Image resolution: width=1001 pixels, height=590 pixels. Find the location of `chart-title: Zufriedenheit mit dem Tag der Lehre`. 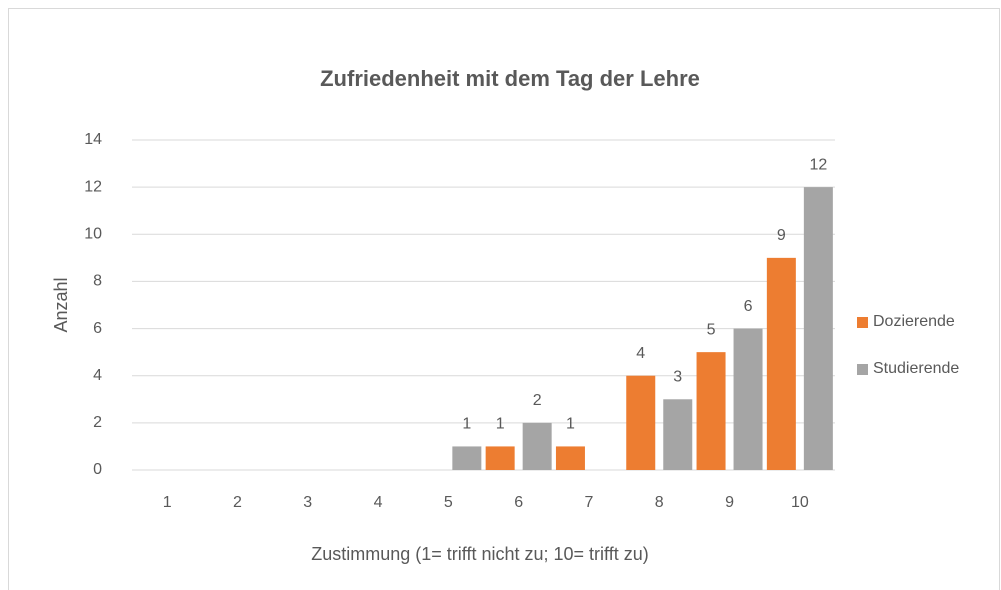

chart-title: Zufriedenheit mit dem Tag der Lehre is located at coordinates (510, 78).